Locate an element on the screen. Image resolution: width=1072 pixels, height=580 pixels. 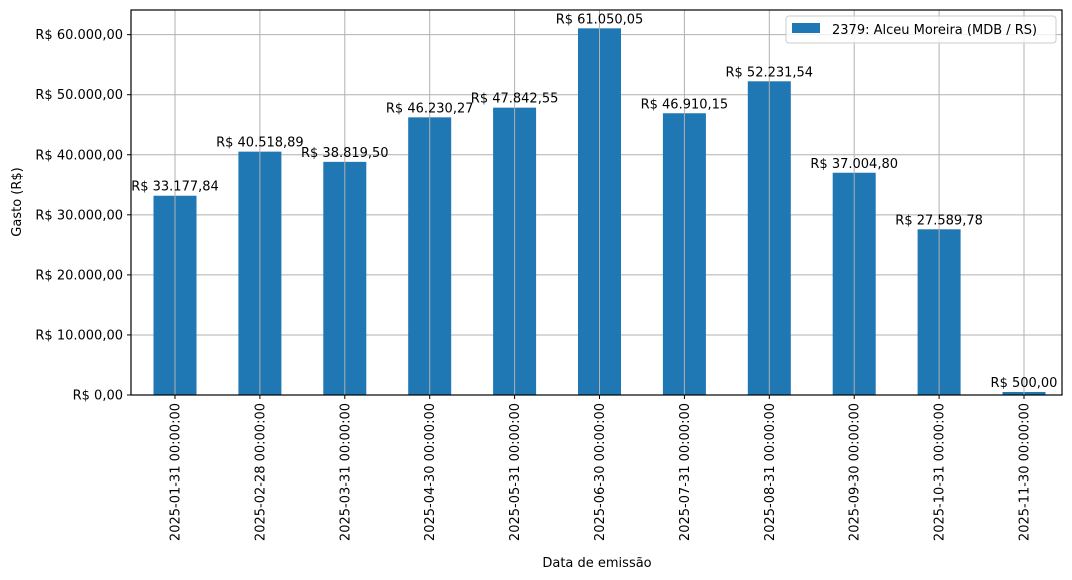
x-tick-label: 2025-02-28 00:00:00 is located at coordinates (260, 472).